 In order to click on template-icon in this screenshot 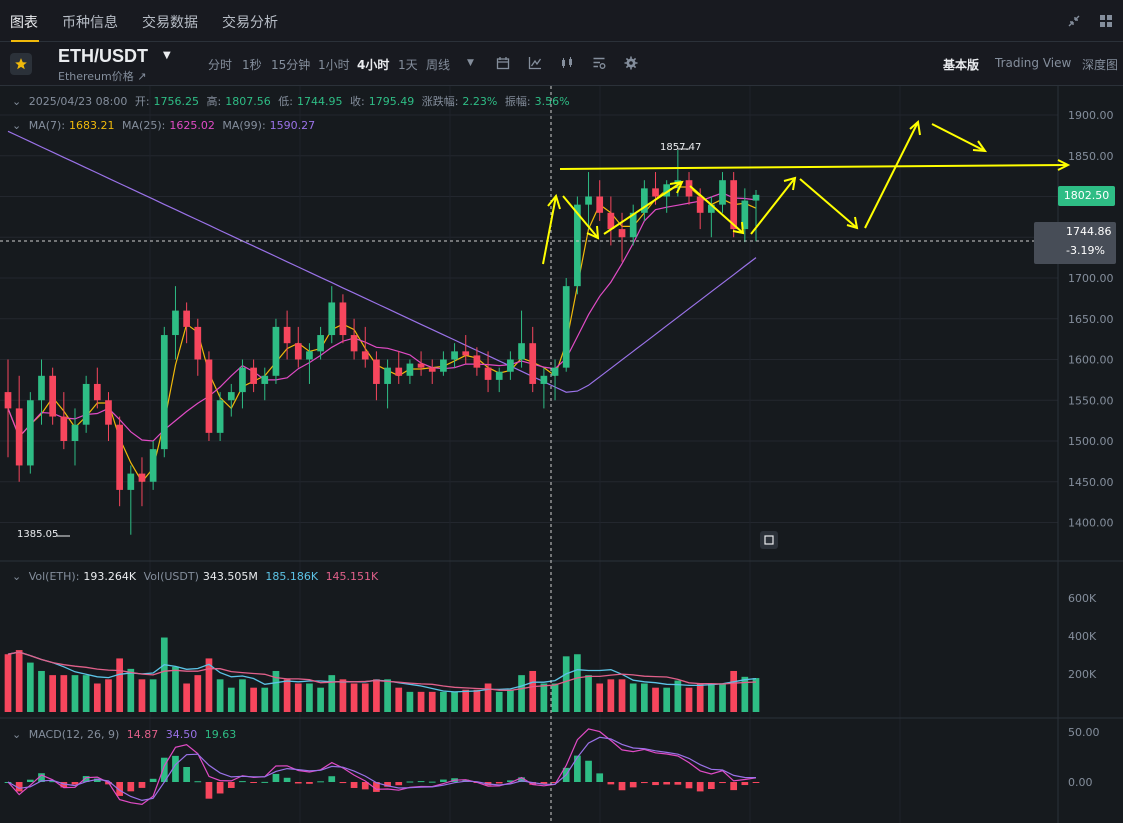, I will do `click(599, 63)`.